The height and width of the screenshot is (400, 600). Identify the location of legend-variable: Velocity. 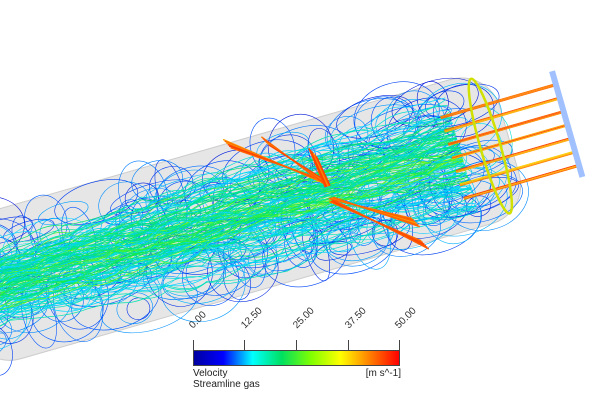
(210, 373).